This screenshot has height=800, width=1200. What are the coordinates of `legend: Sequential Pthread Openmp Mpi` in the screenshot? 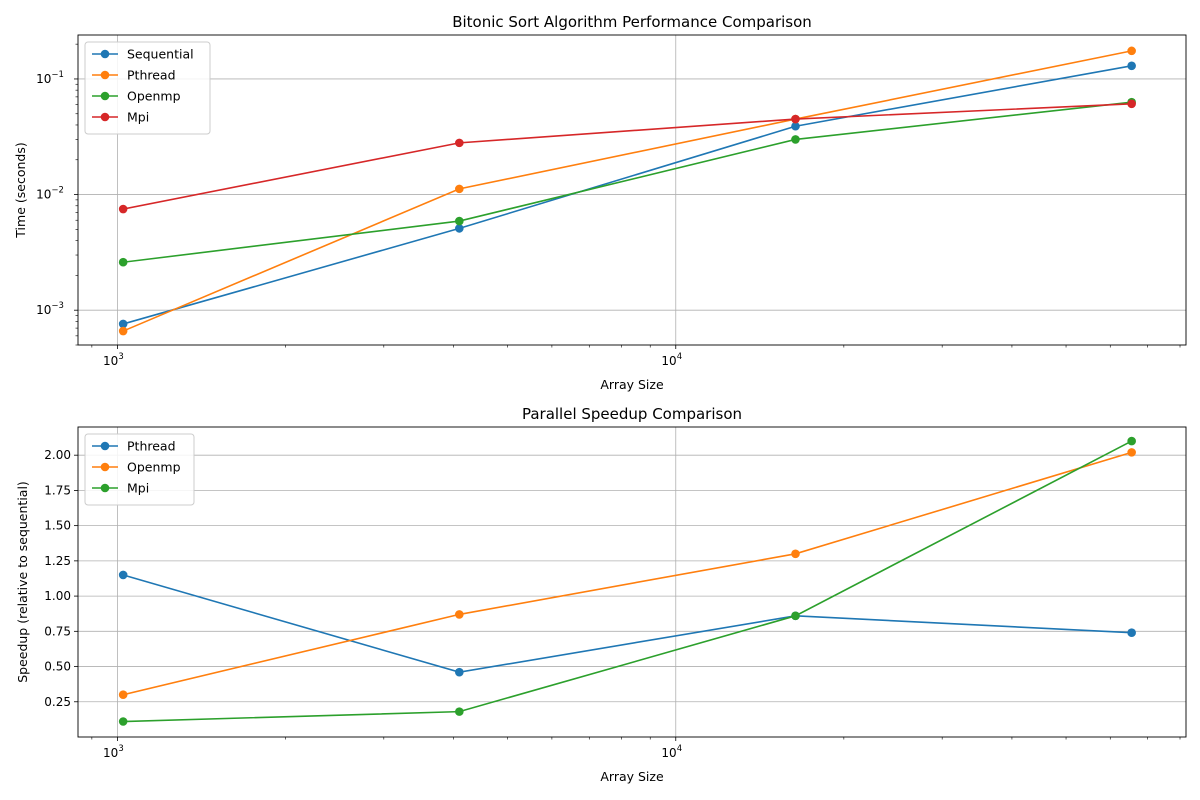 It's located at (147, 88).